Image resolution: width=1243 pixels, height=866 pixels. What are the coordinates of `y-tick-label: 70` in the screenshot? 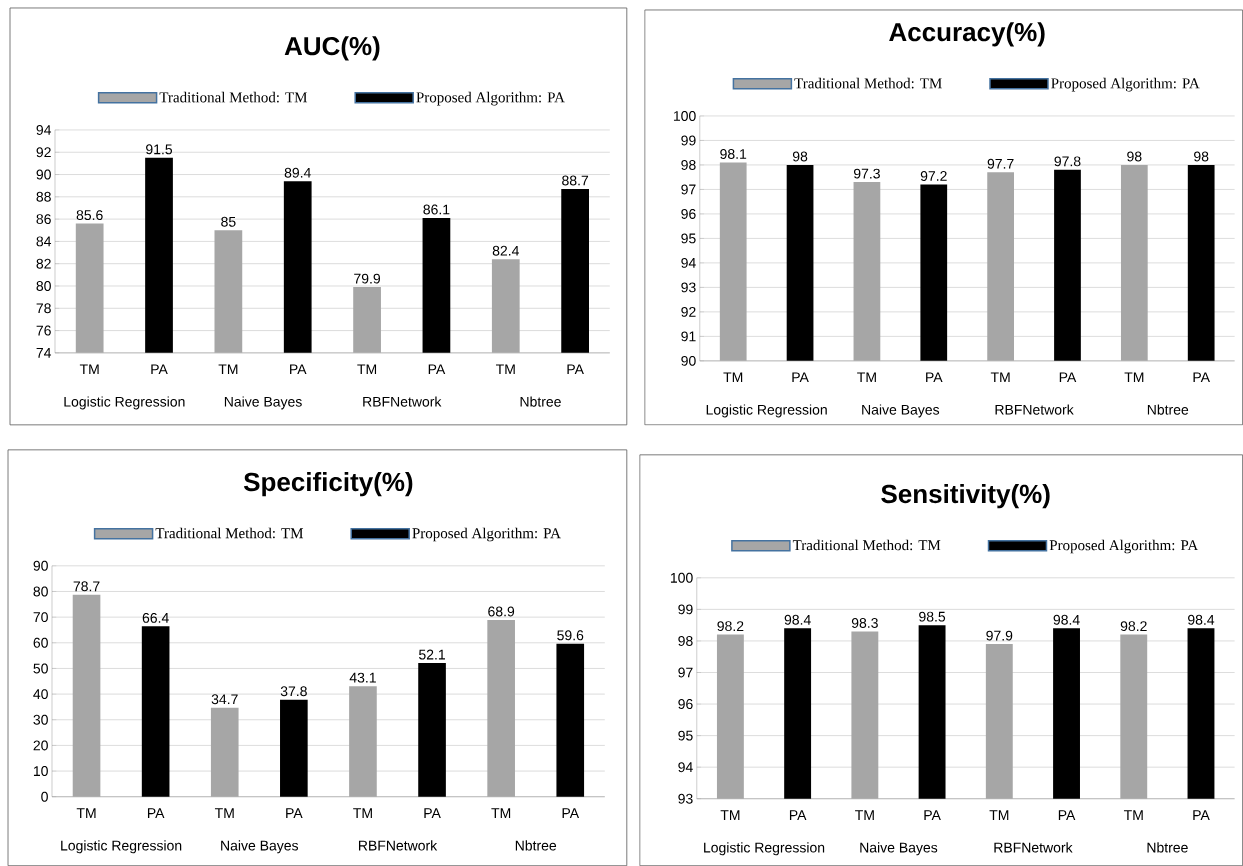 It's located at (40, 617).